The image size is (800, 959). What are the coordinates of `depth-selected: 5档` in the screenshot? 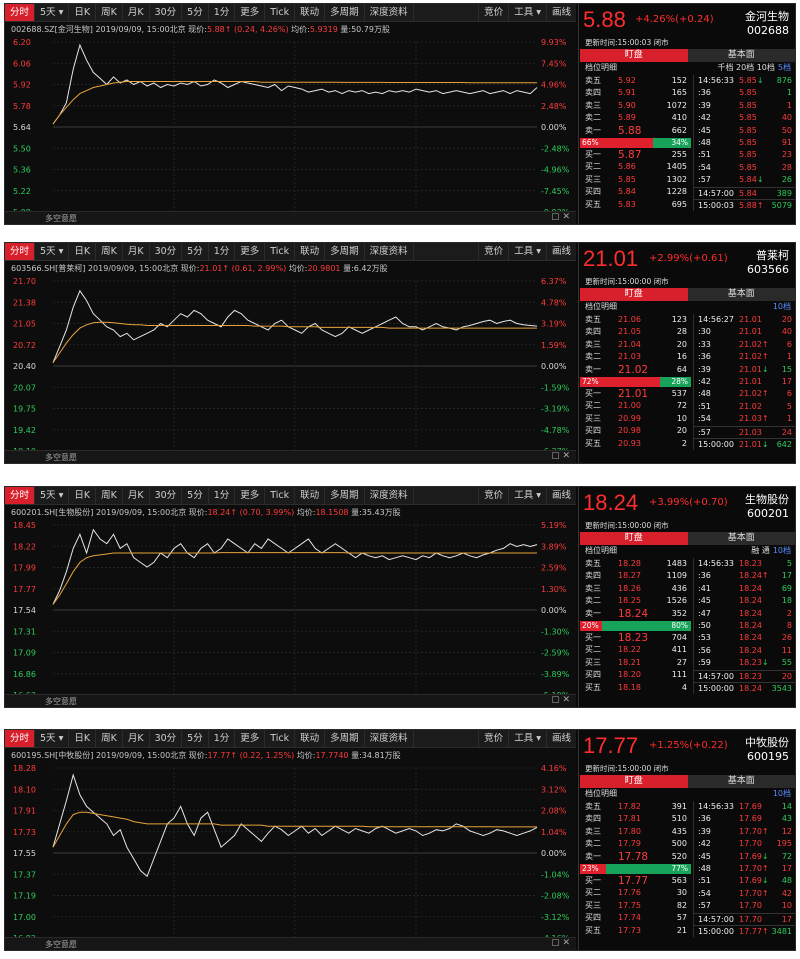 It's located at (784, 67).